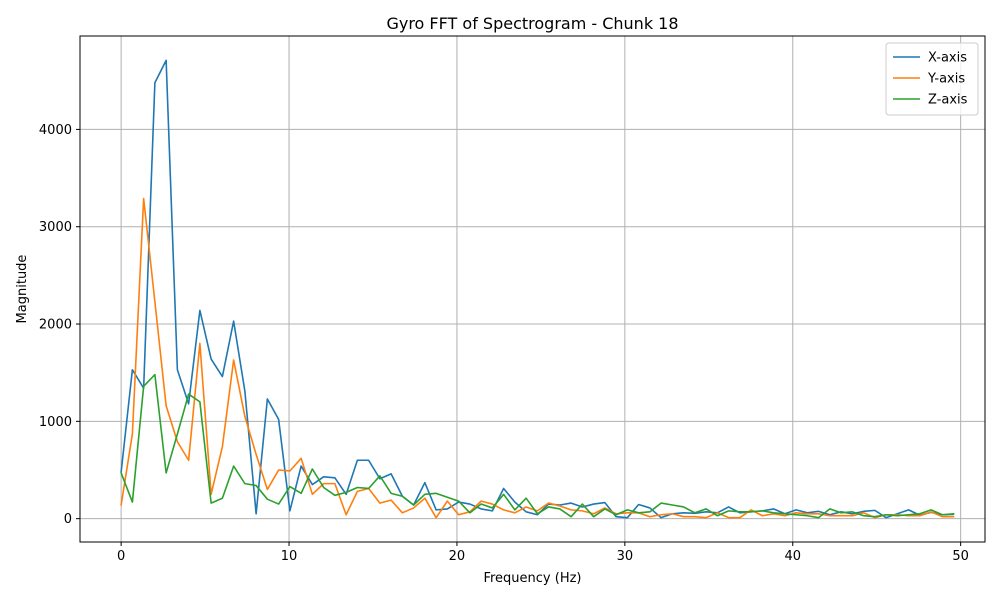 The width and height of the screenshot is (1000, 600). I want to click on x-tick-label: 40, so click(792, 556).